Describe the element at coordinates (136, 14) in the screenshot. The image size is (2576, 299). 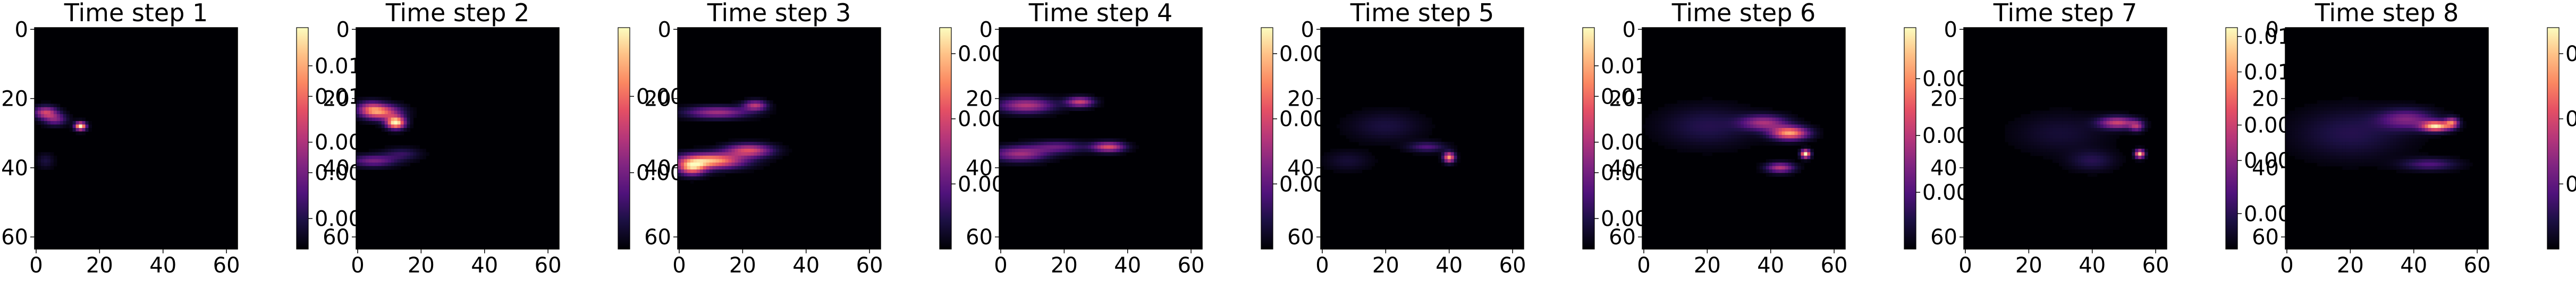
I see `panel-title: Time step 1` at that location.